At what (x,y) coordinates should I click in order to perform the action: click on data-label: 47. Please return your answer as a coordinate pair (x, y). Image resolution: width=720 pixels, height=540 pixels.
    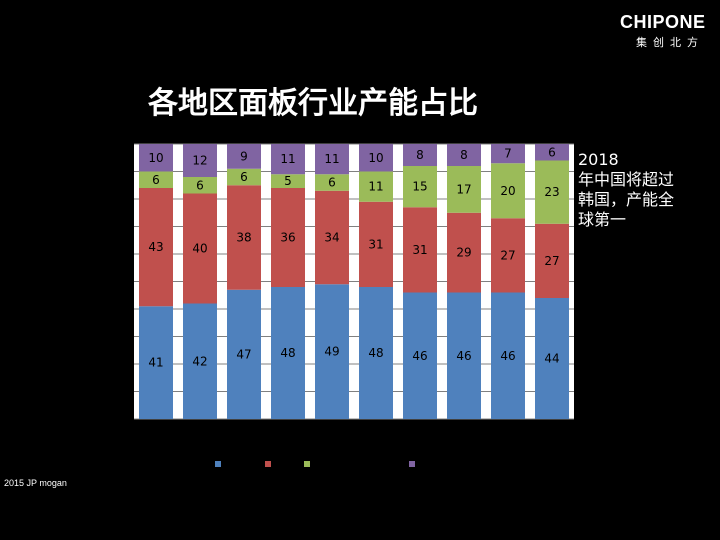
    Looking at the image, I should click on (243, 354).